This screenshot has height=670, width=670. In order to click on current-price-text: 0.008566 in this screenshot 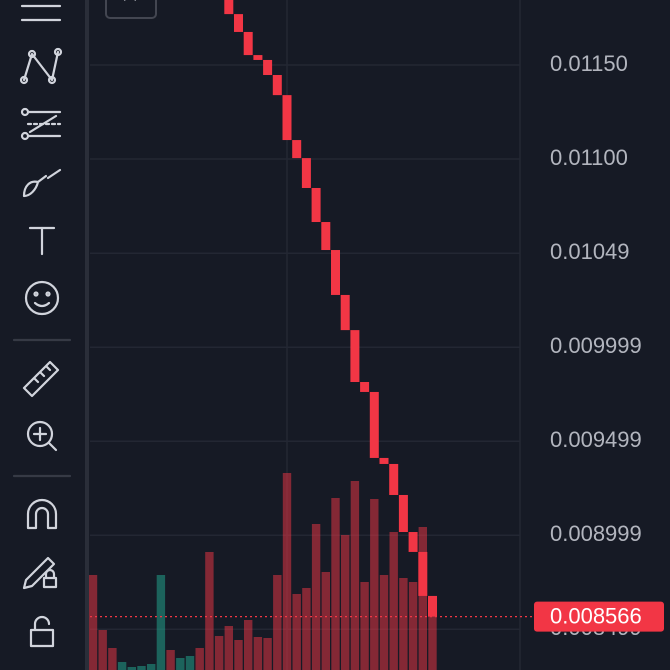, I will do `click(596, 615)`.